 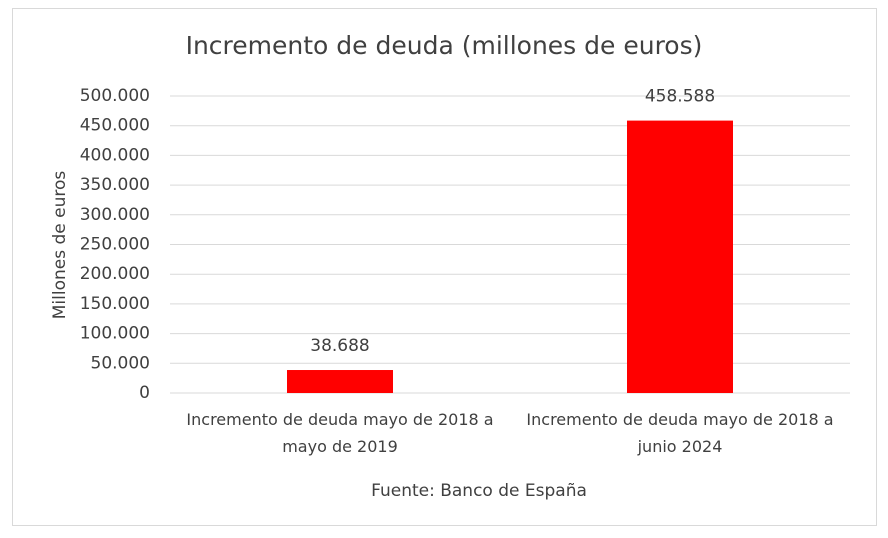 What do you see at coordinates (120, 363) in the screenshot?
I see `y-tick-label: 50.000` at bounding box center [120, 363].